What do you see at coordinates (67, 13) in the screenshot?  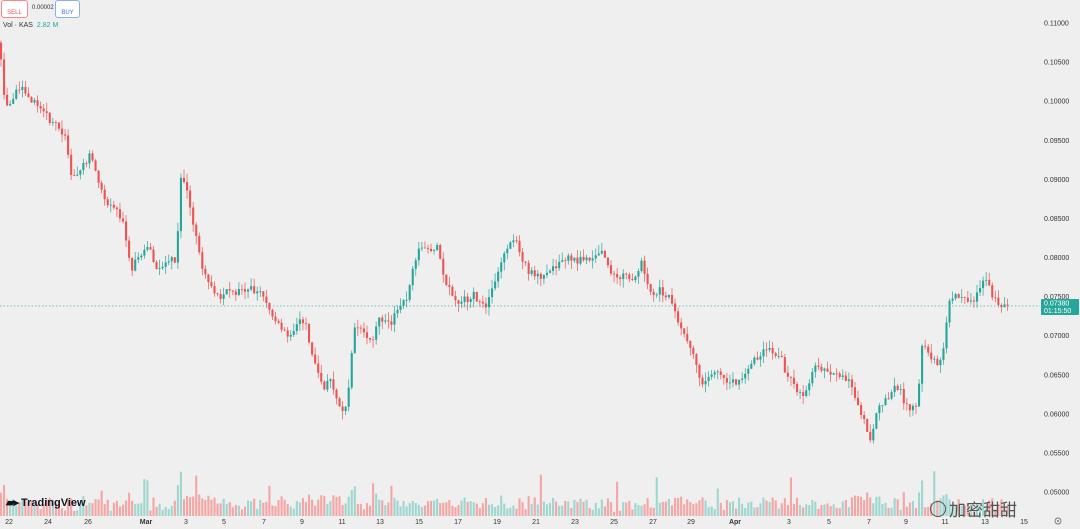 I see `buy-button-label: BUY` at bounding box center [67, 13].